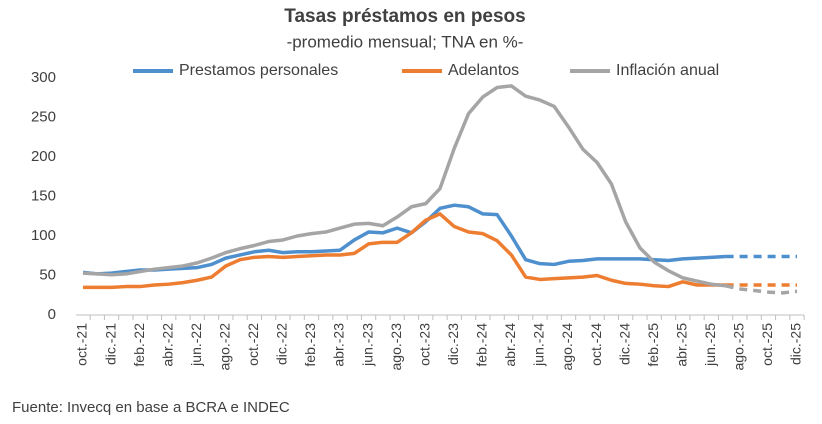  Describe the element at coordinates (596, 344) in the screenshot. I see `x-tick-label: oct.-24` at that location.